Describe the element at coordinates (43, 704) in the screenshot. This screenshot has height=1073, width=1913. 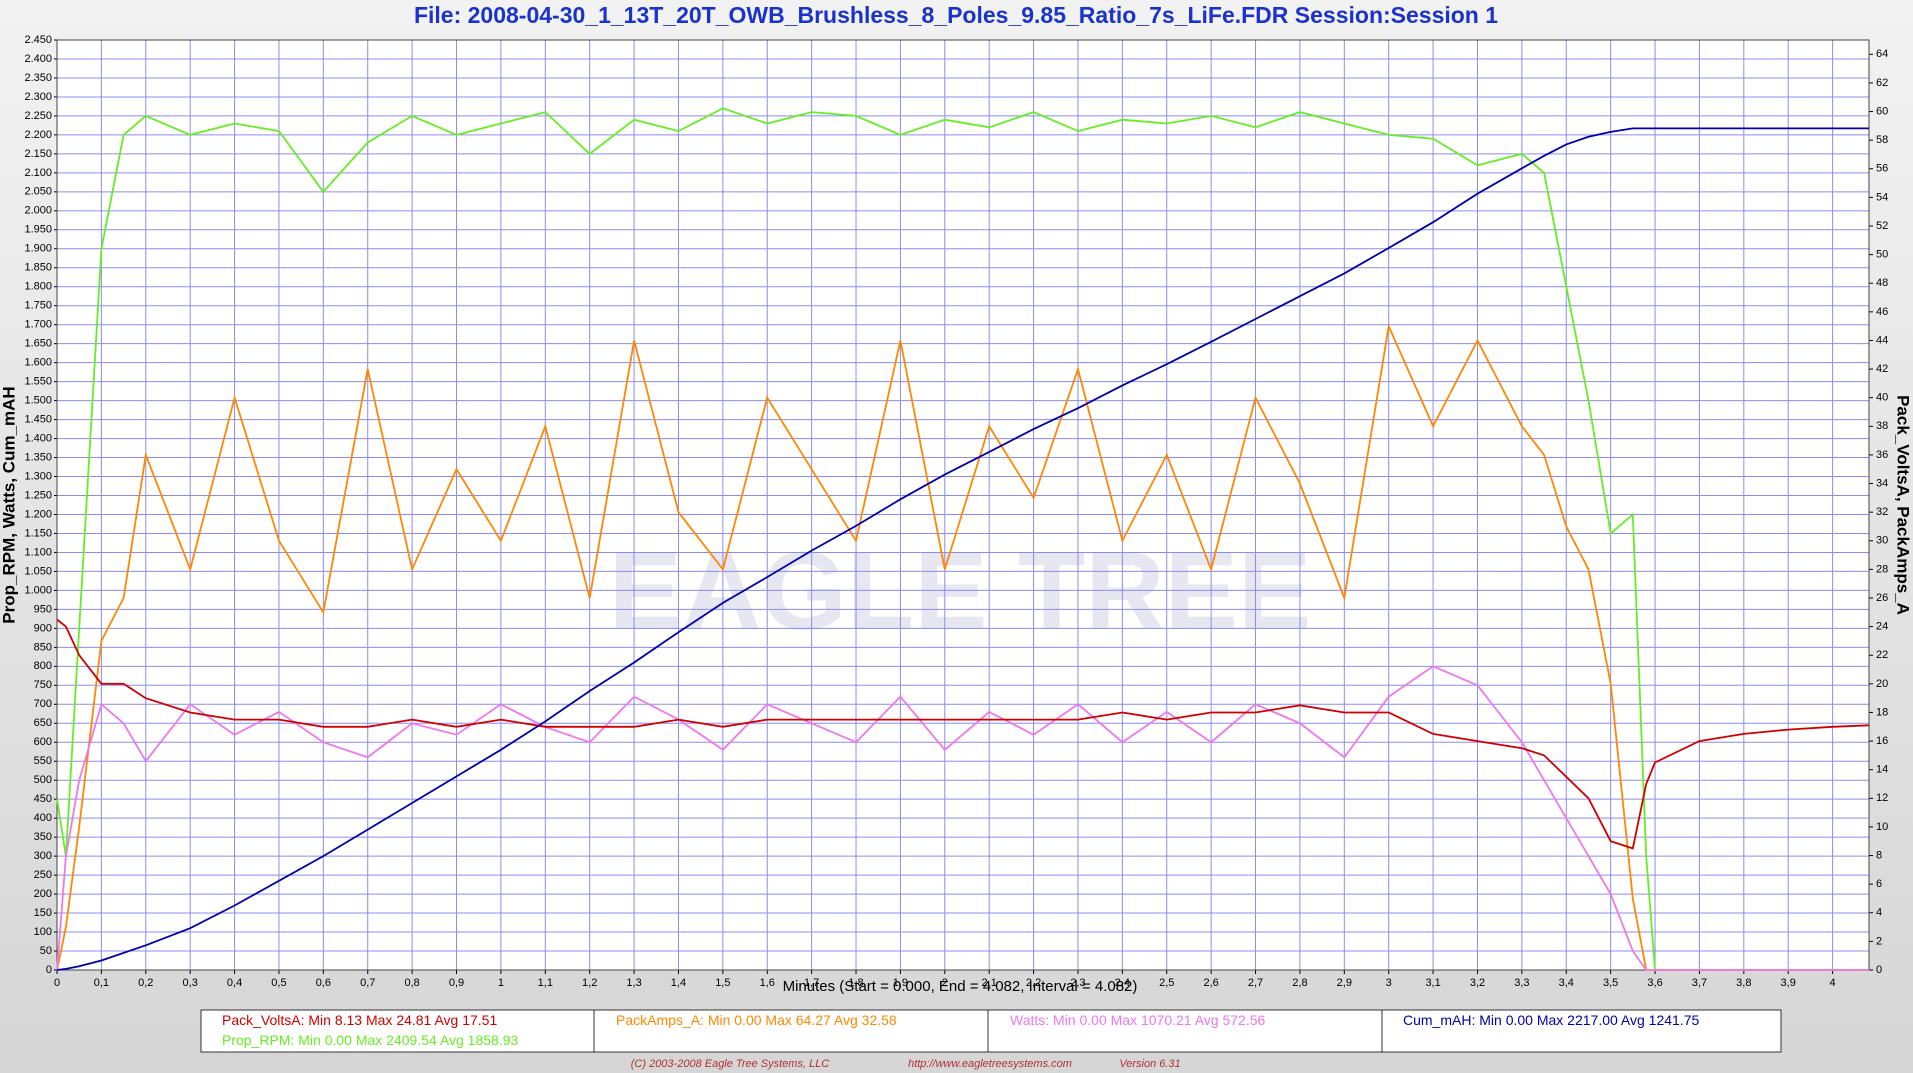
I see `y-tick-label: 700` at that location.